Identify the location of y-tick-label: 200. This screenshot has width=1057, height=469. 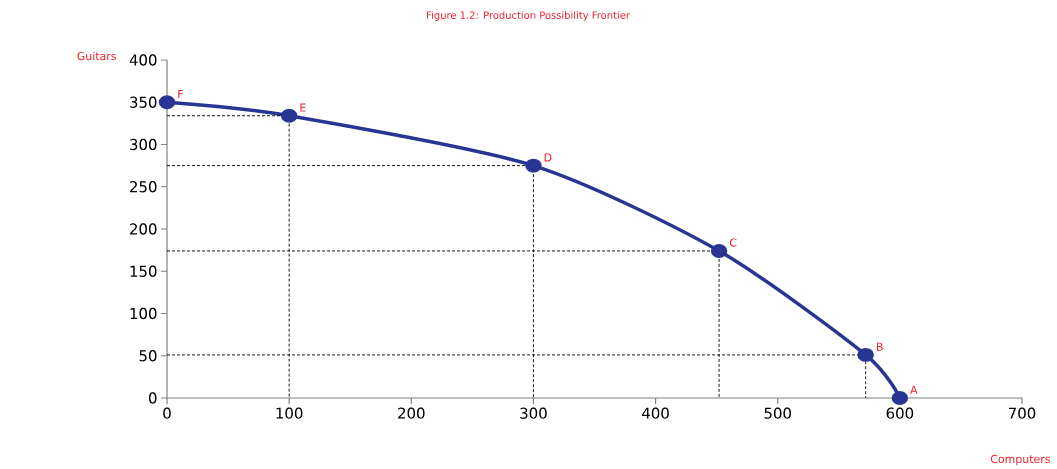
(143, 229).